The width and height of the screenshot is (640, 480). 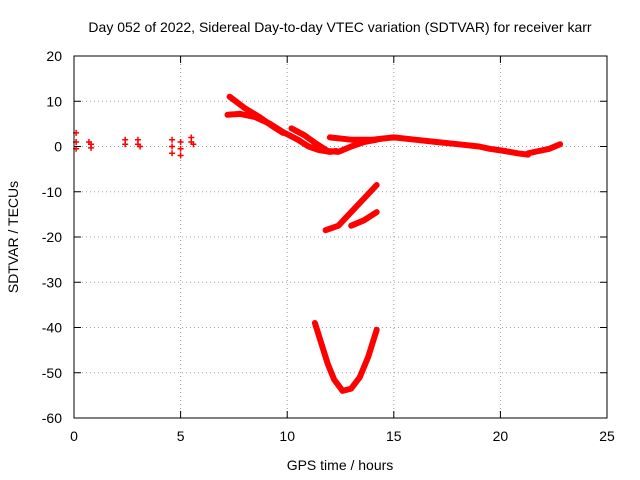 What do you see at coordinates (501, 436) in the screenshot?
I see `x-tick-label: 20` at bounding box center [501, 436].